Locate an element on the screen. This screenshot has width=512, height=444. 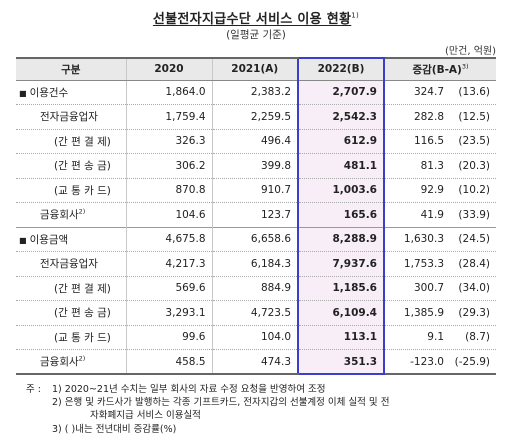
cell-2020: 3,293.1 is located at coordinates (168, 313).